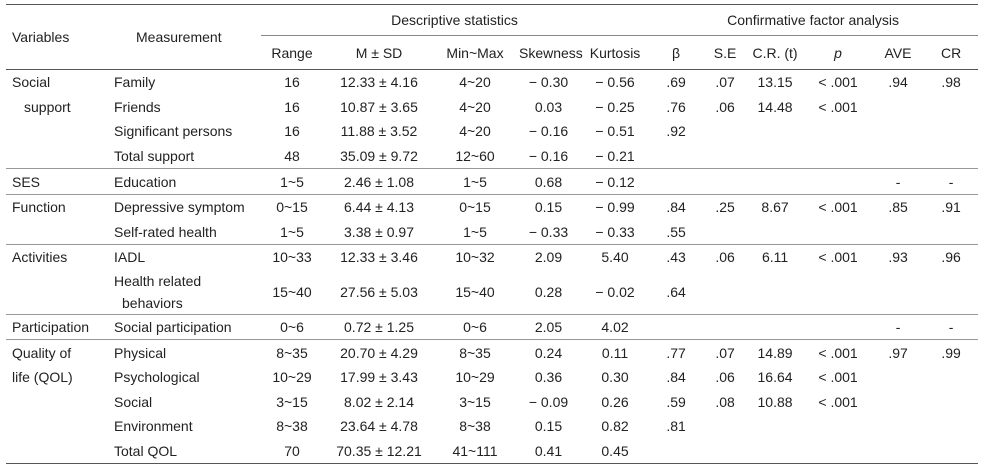 This screenshot has width=984, height=471. I want to click on measurement-cell: Health related behaviors, so click(183, 292).